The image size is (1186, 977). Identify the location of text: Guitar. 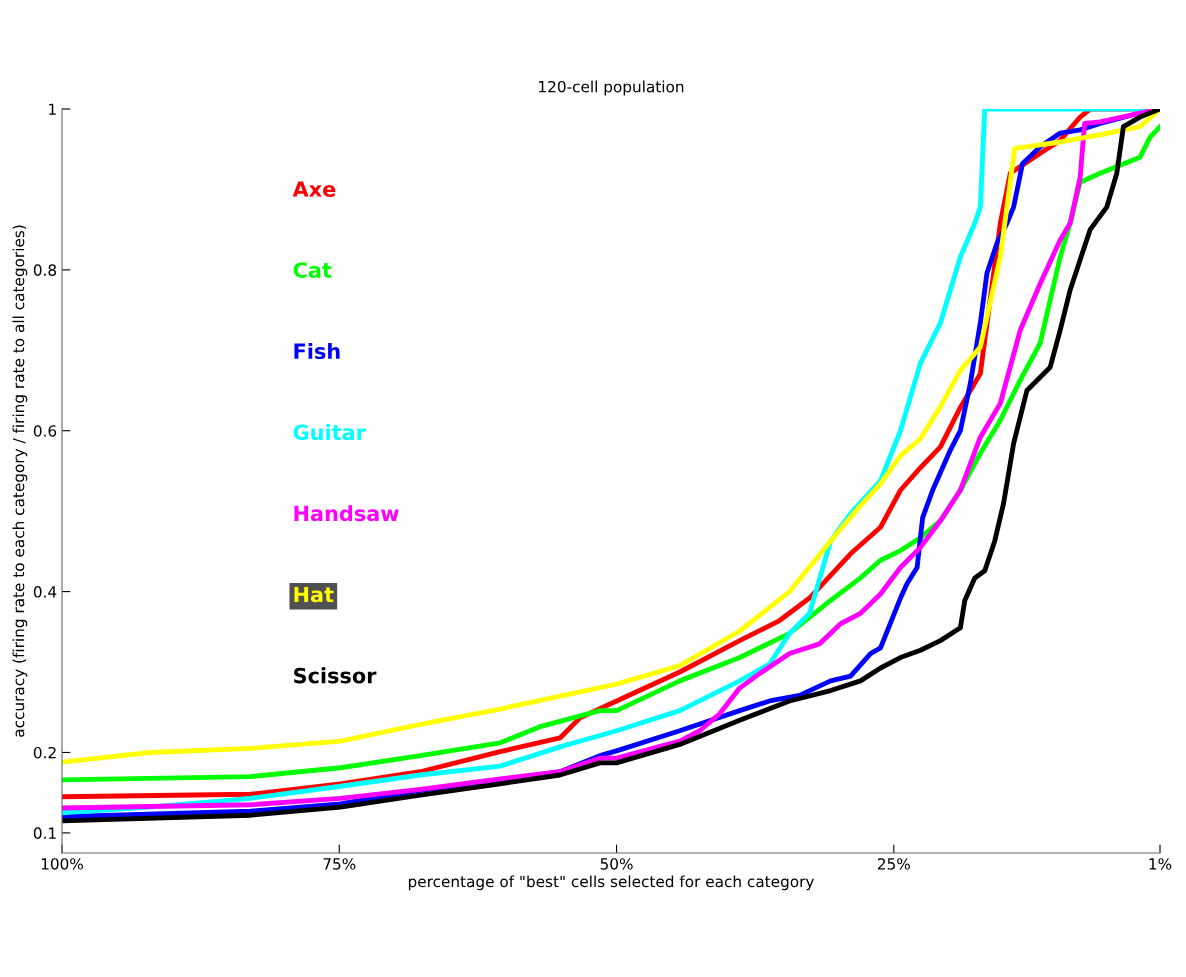
(329, 432).